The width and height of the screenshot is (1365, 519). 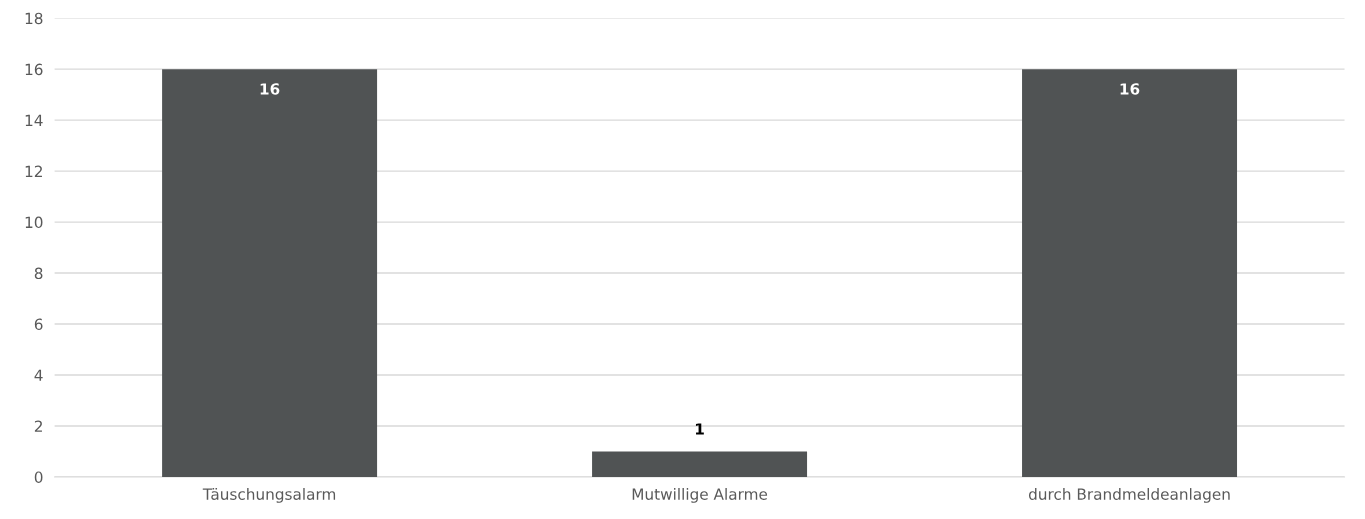 What do you see at coordinates (38, 375) in the screenshot?
I see `y-tick-label: 4` at bounding box center [38, 375].